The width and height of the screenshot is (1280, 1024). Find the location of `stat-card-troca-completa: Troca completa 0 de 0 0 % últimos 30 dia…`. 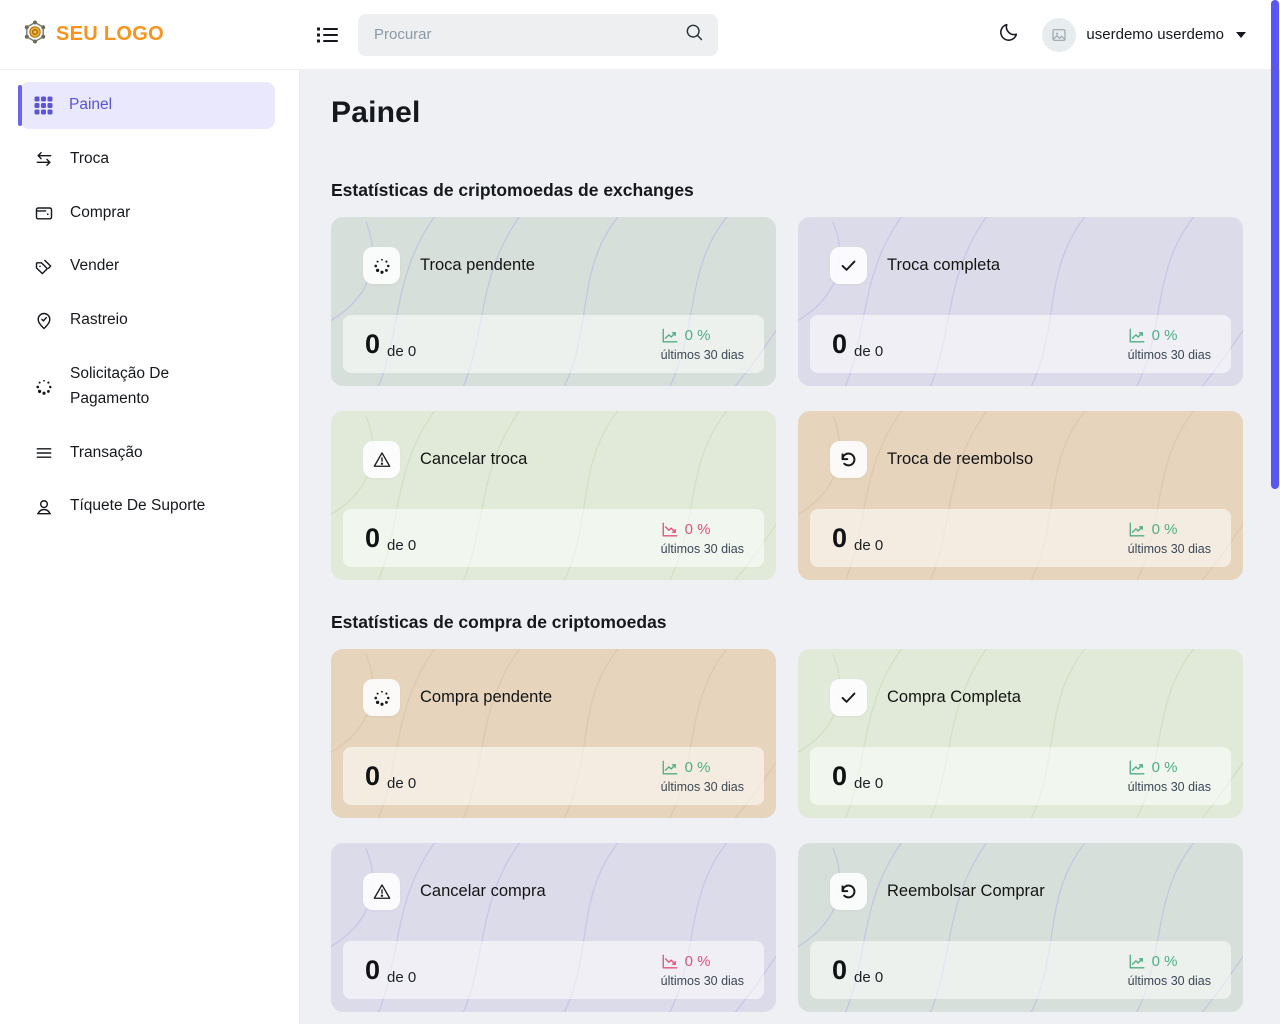

stat-card-troca-completa: Troca completa 0 de 0 0 % últimos 30 dia… is located at coordinates (1020, 301).